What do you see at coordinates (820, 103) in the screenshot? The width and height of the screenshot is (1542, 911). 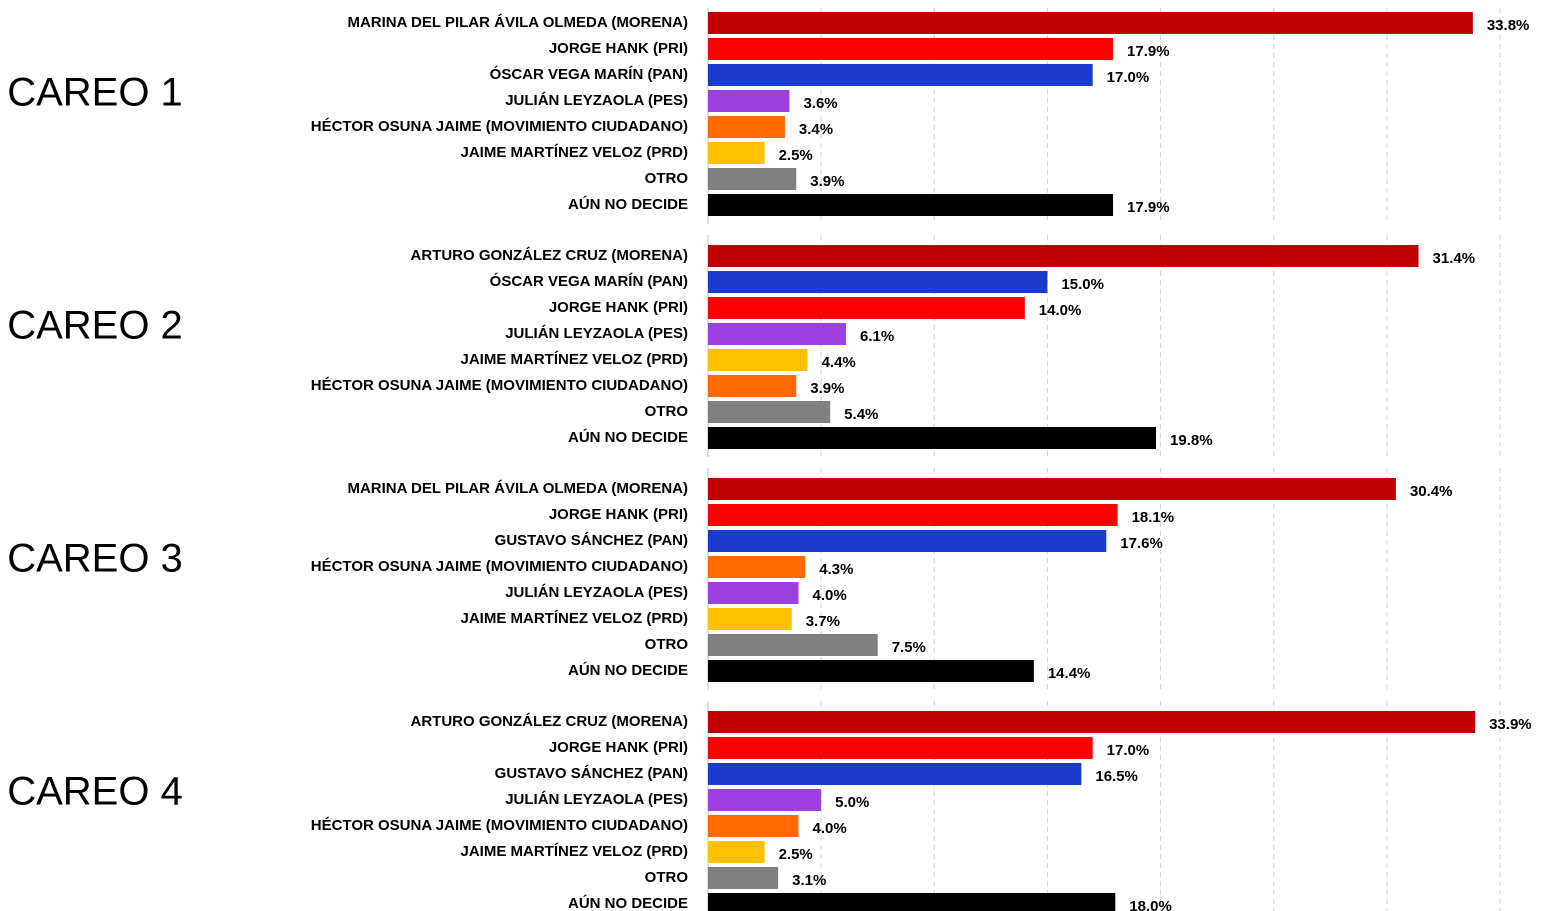 I see `value-label: 3.6%` at bounding box center [820, 103].